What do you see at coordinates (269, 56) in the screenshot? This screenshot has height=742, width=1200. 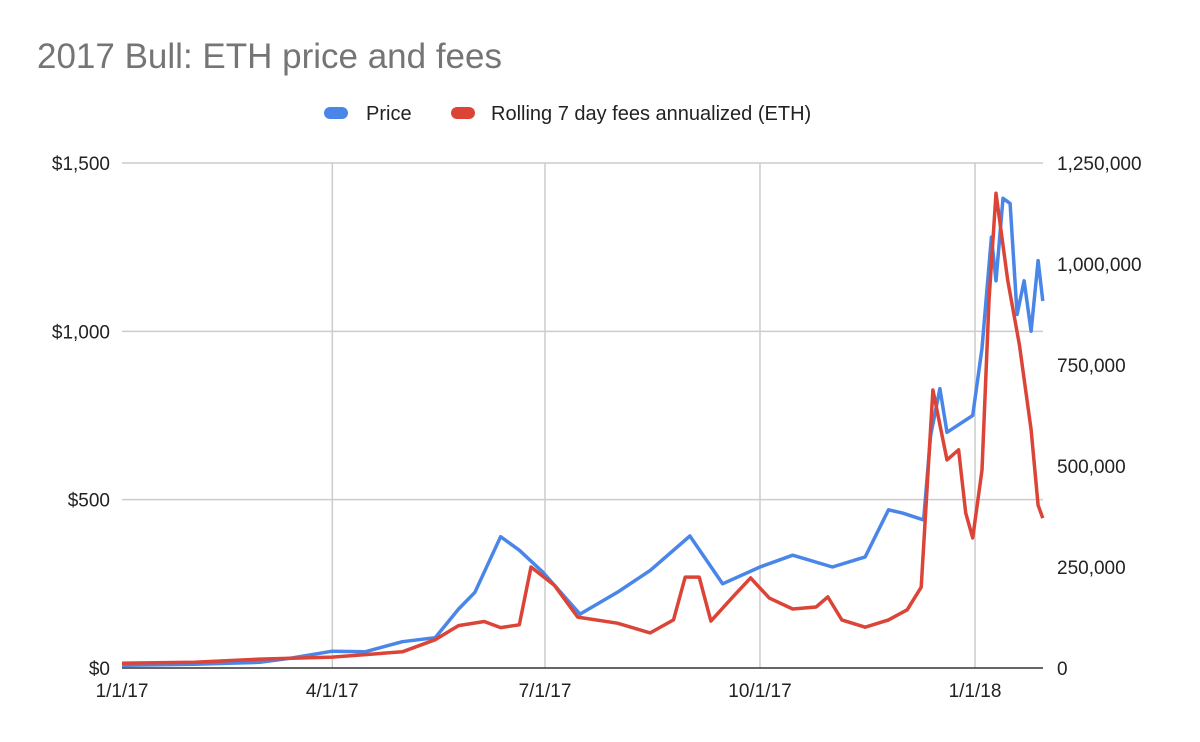 I see `chart-title: 2017 Bull: ETH price and fees` at bounding box center [269, 56].